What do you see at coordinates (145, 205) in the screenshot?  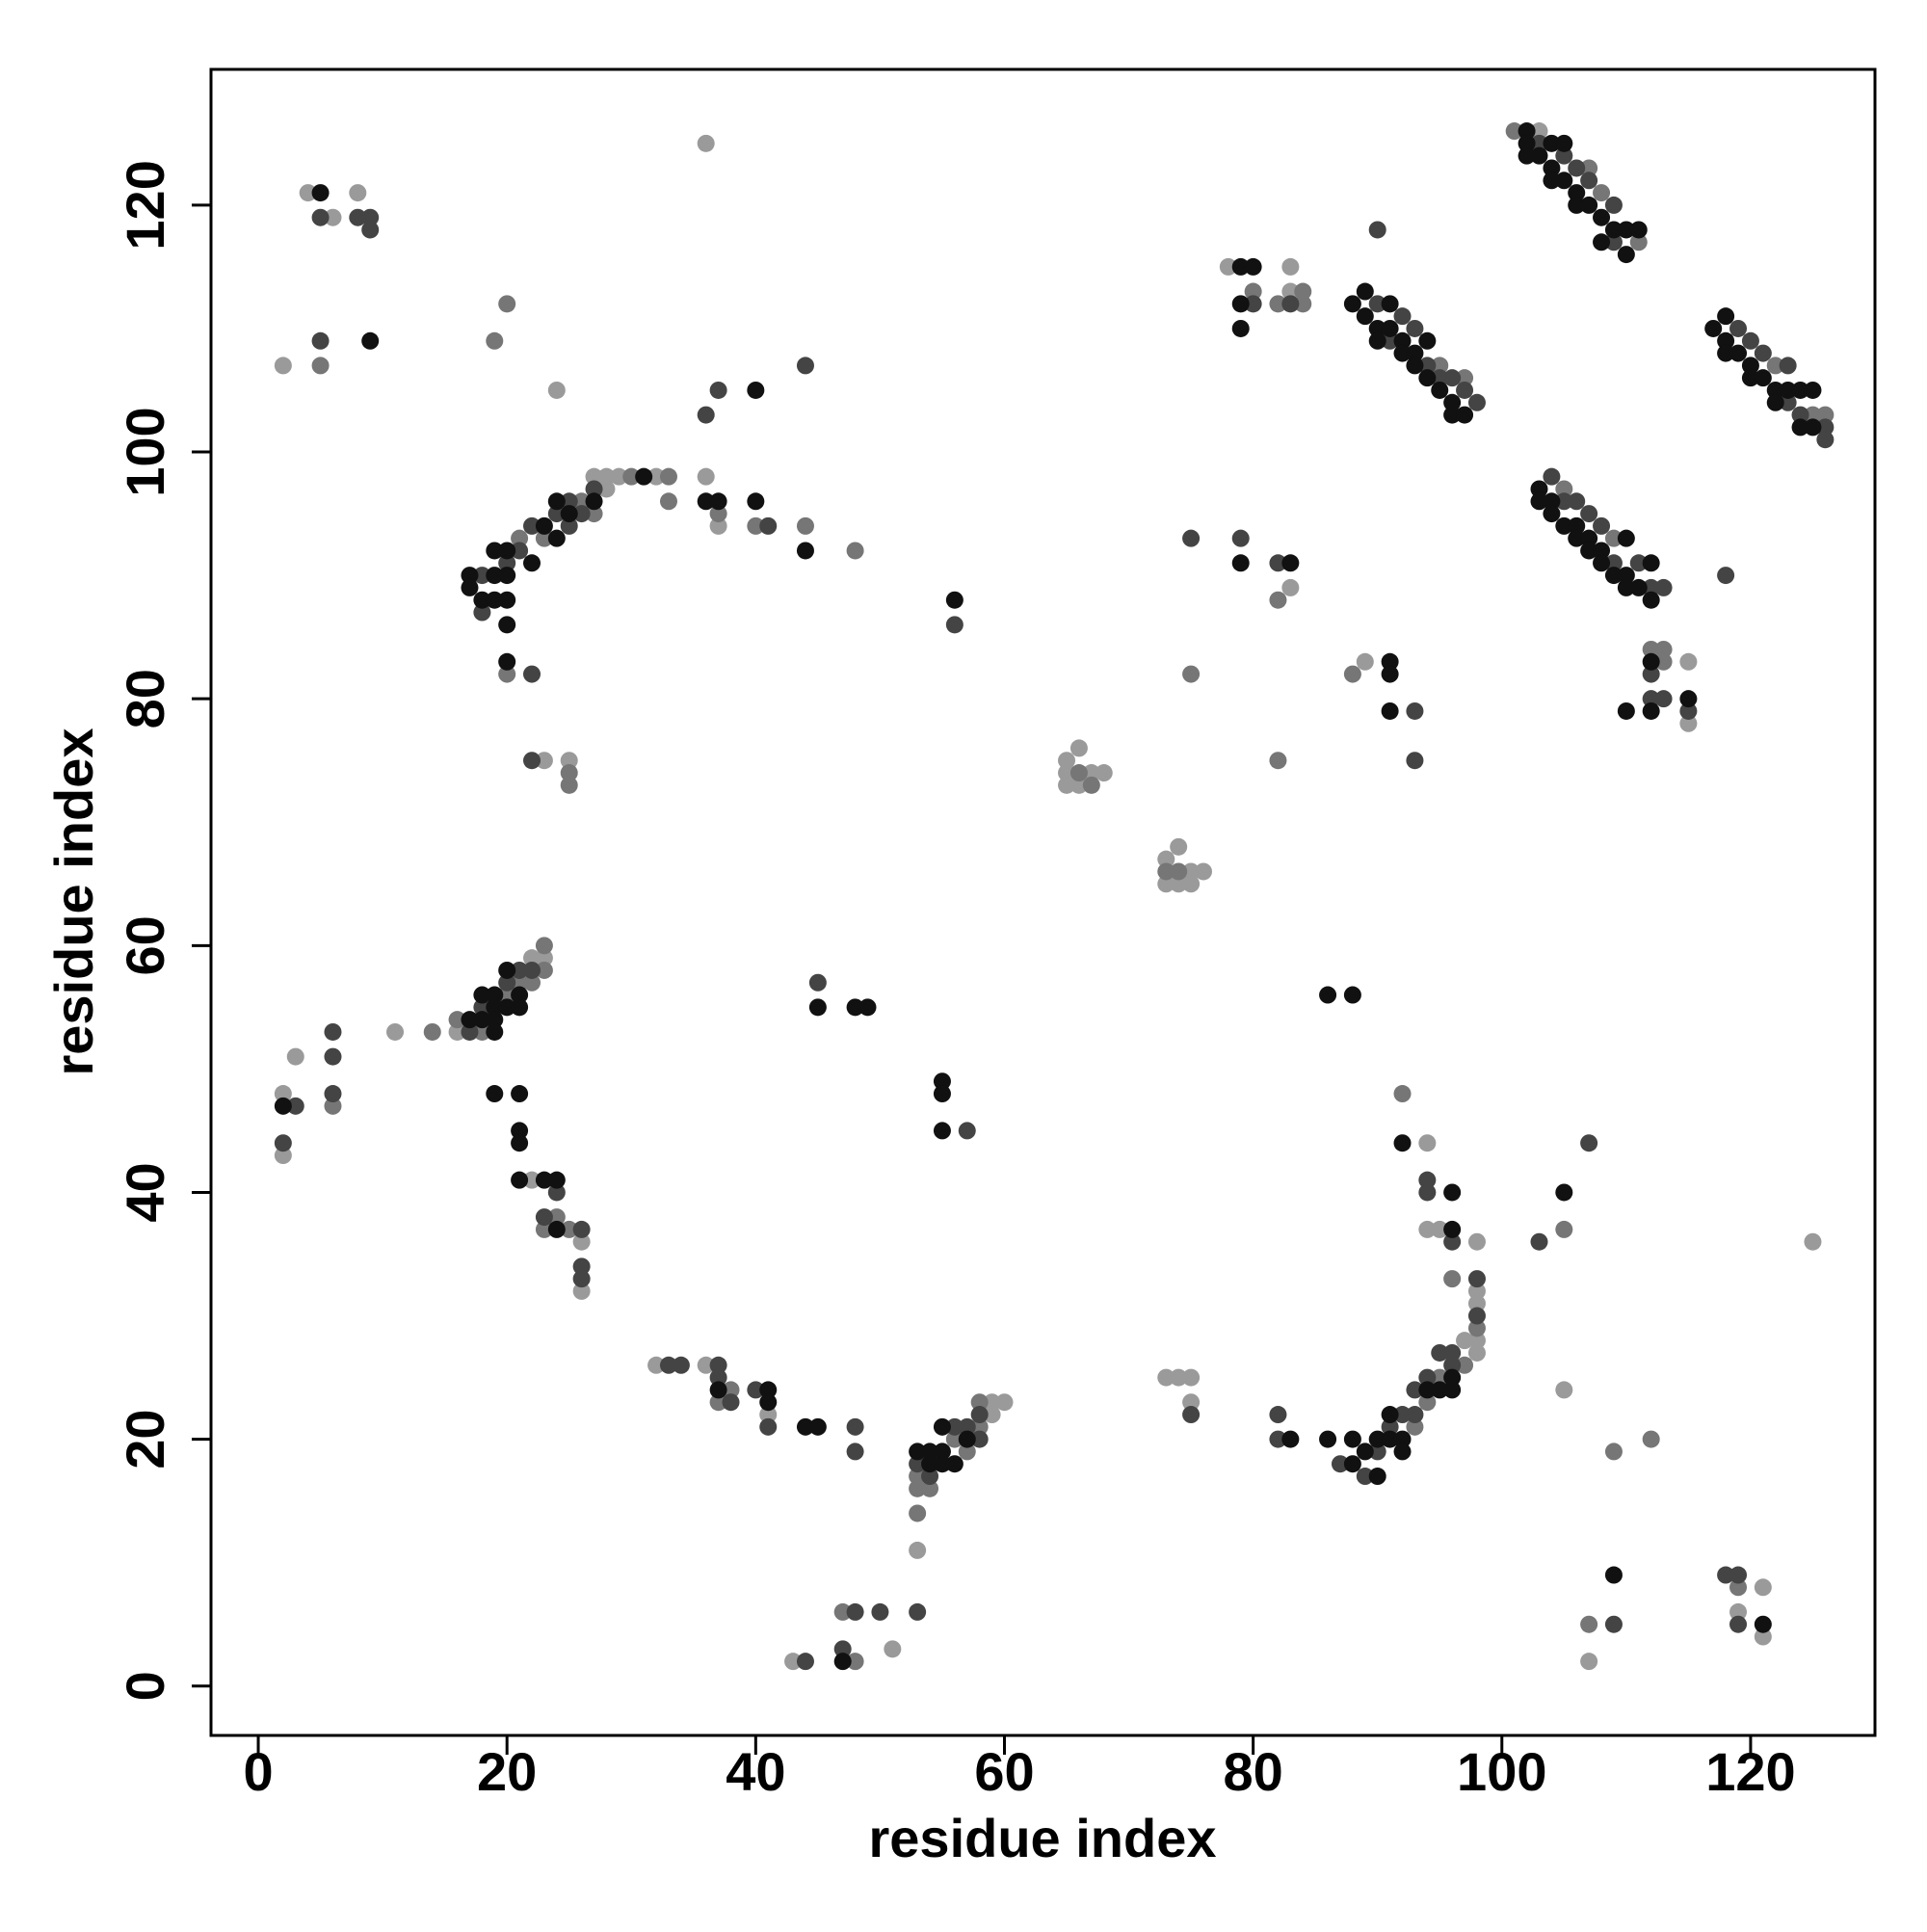 I see `y-tick-label: 120` at bounding box center [145, 205].